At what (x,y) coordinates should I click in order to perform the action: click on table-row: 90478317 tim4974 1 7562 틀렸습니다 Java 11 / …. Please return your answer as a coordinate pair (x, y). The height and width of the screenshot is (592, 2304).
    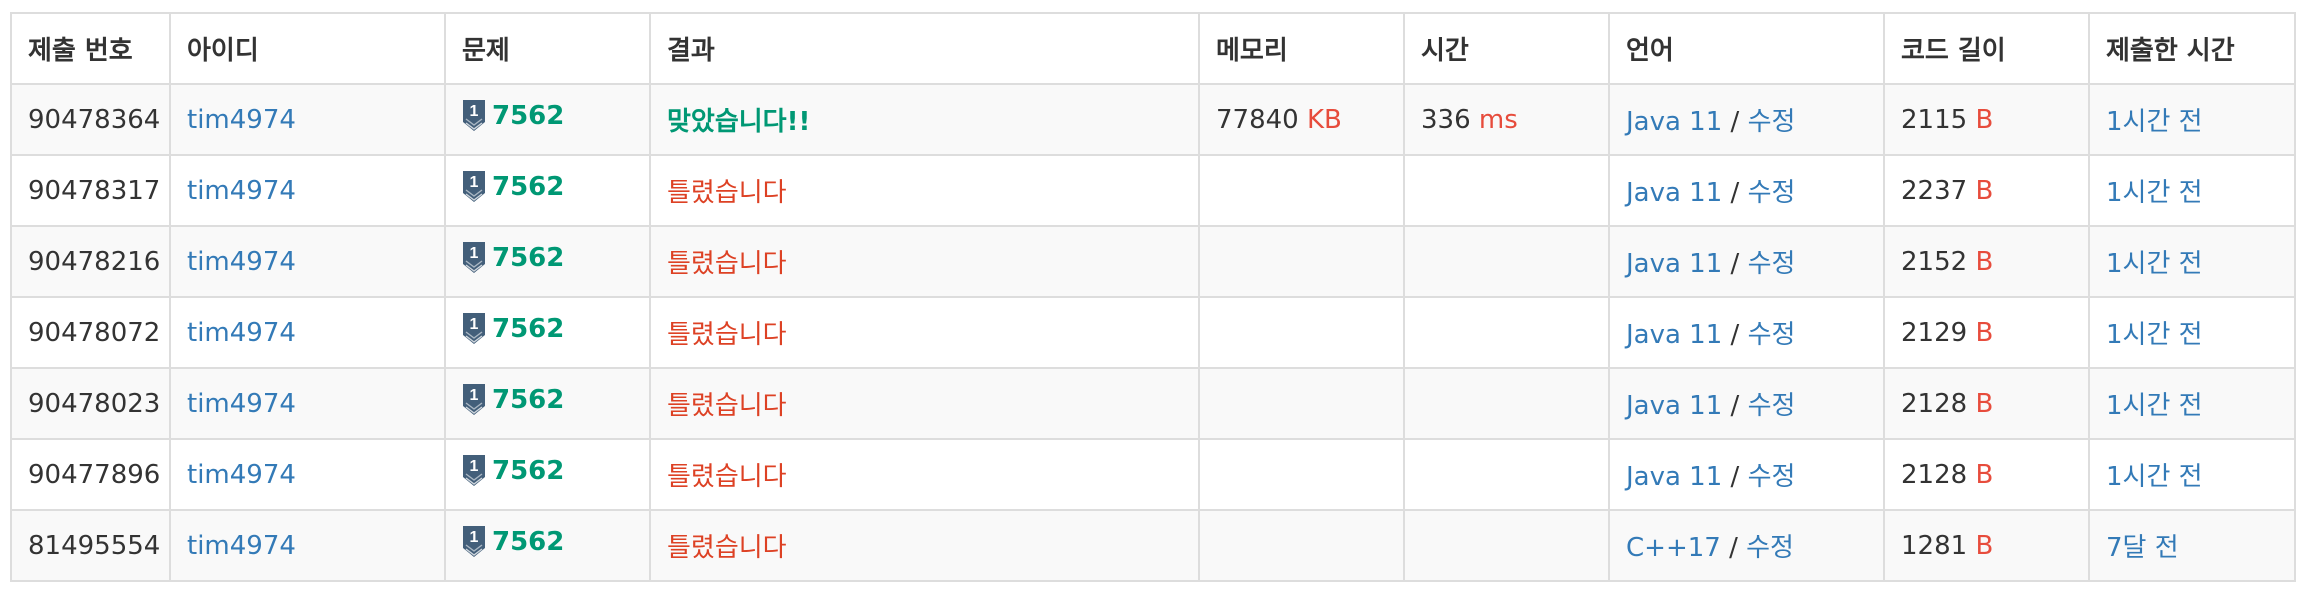
    Looking at the image, I should click on (1153, 190).